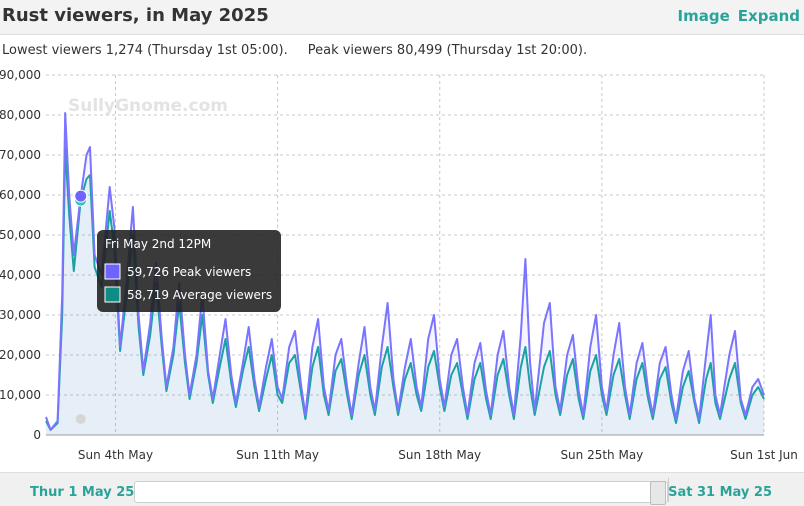  Describe the element at coordinates (735, 16) in the screenshot. I see `header-links: Image Expand` at that location.